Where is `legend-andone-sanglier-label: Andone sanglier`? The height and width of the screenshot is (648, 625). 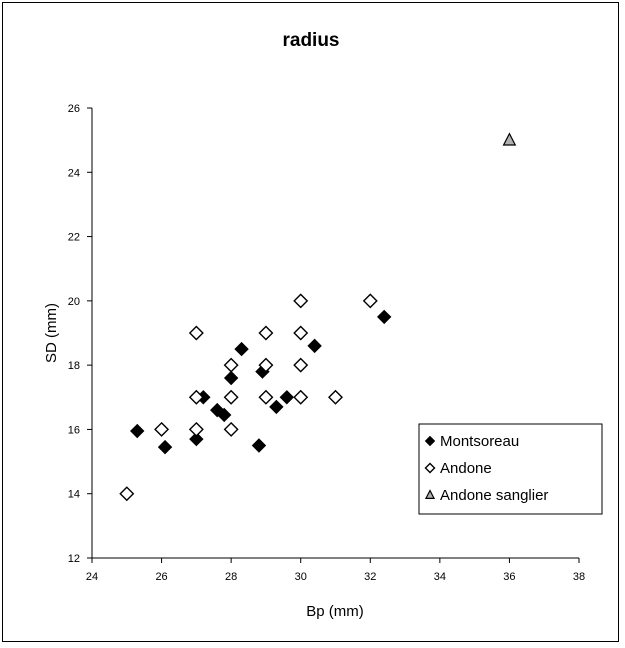
legend-andone-sanglier-label: Andone sanglier is located at coordinates (494, 495).